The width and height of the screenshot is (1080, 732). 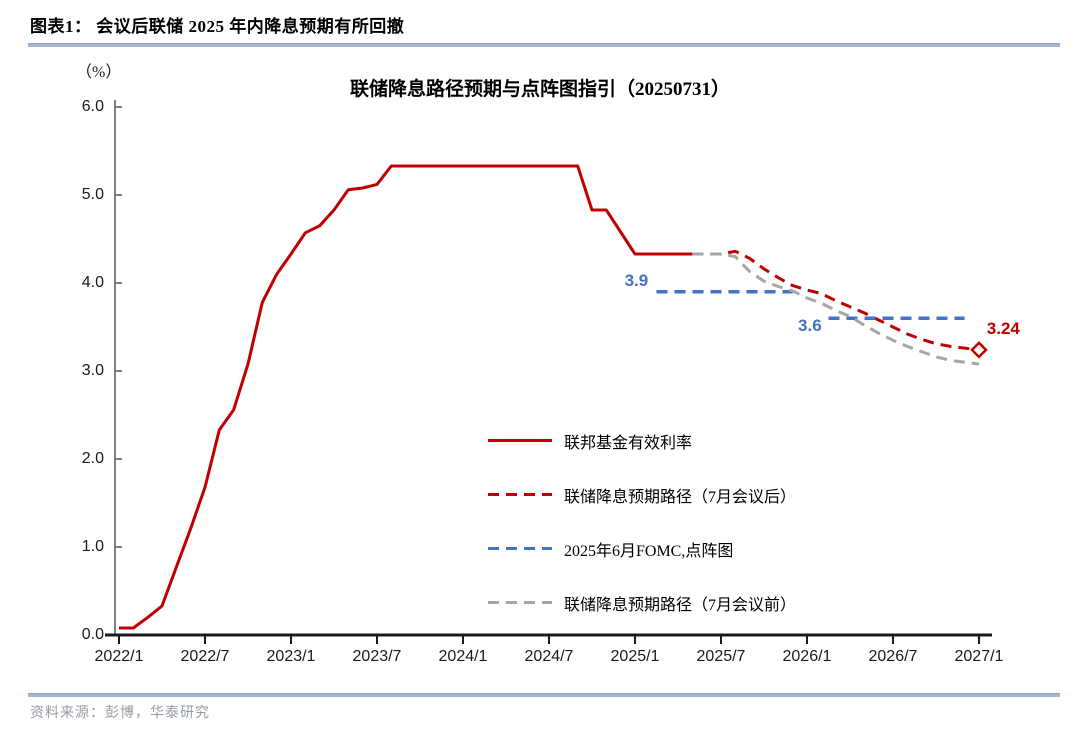 I want to click on legend-label: 联储降息预期路径（7月会议前）, so click(x=680, y=605).